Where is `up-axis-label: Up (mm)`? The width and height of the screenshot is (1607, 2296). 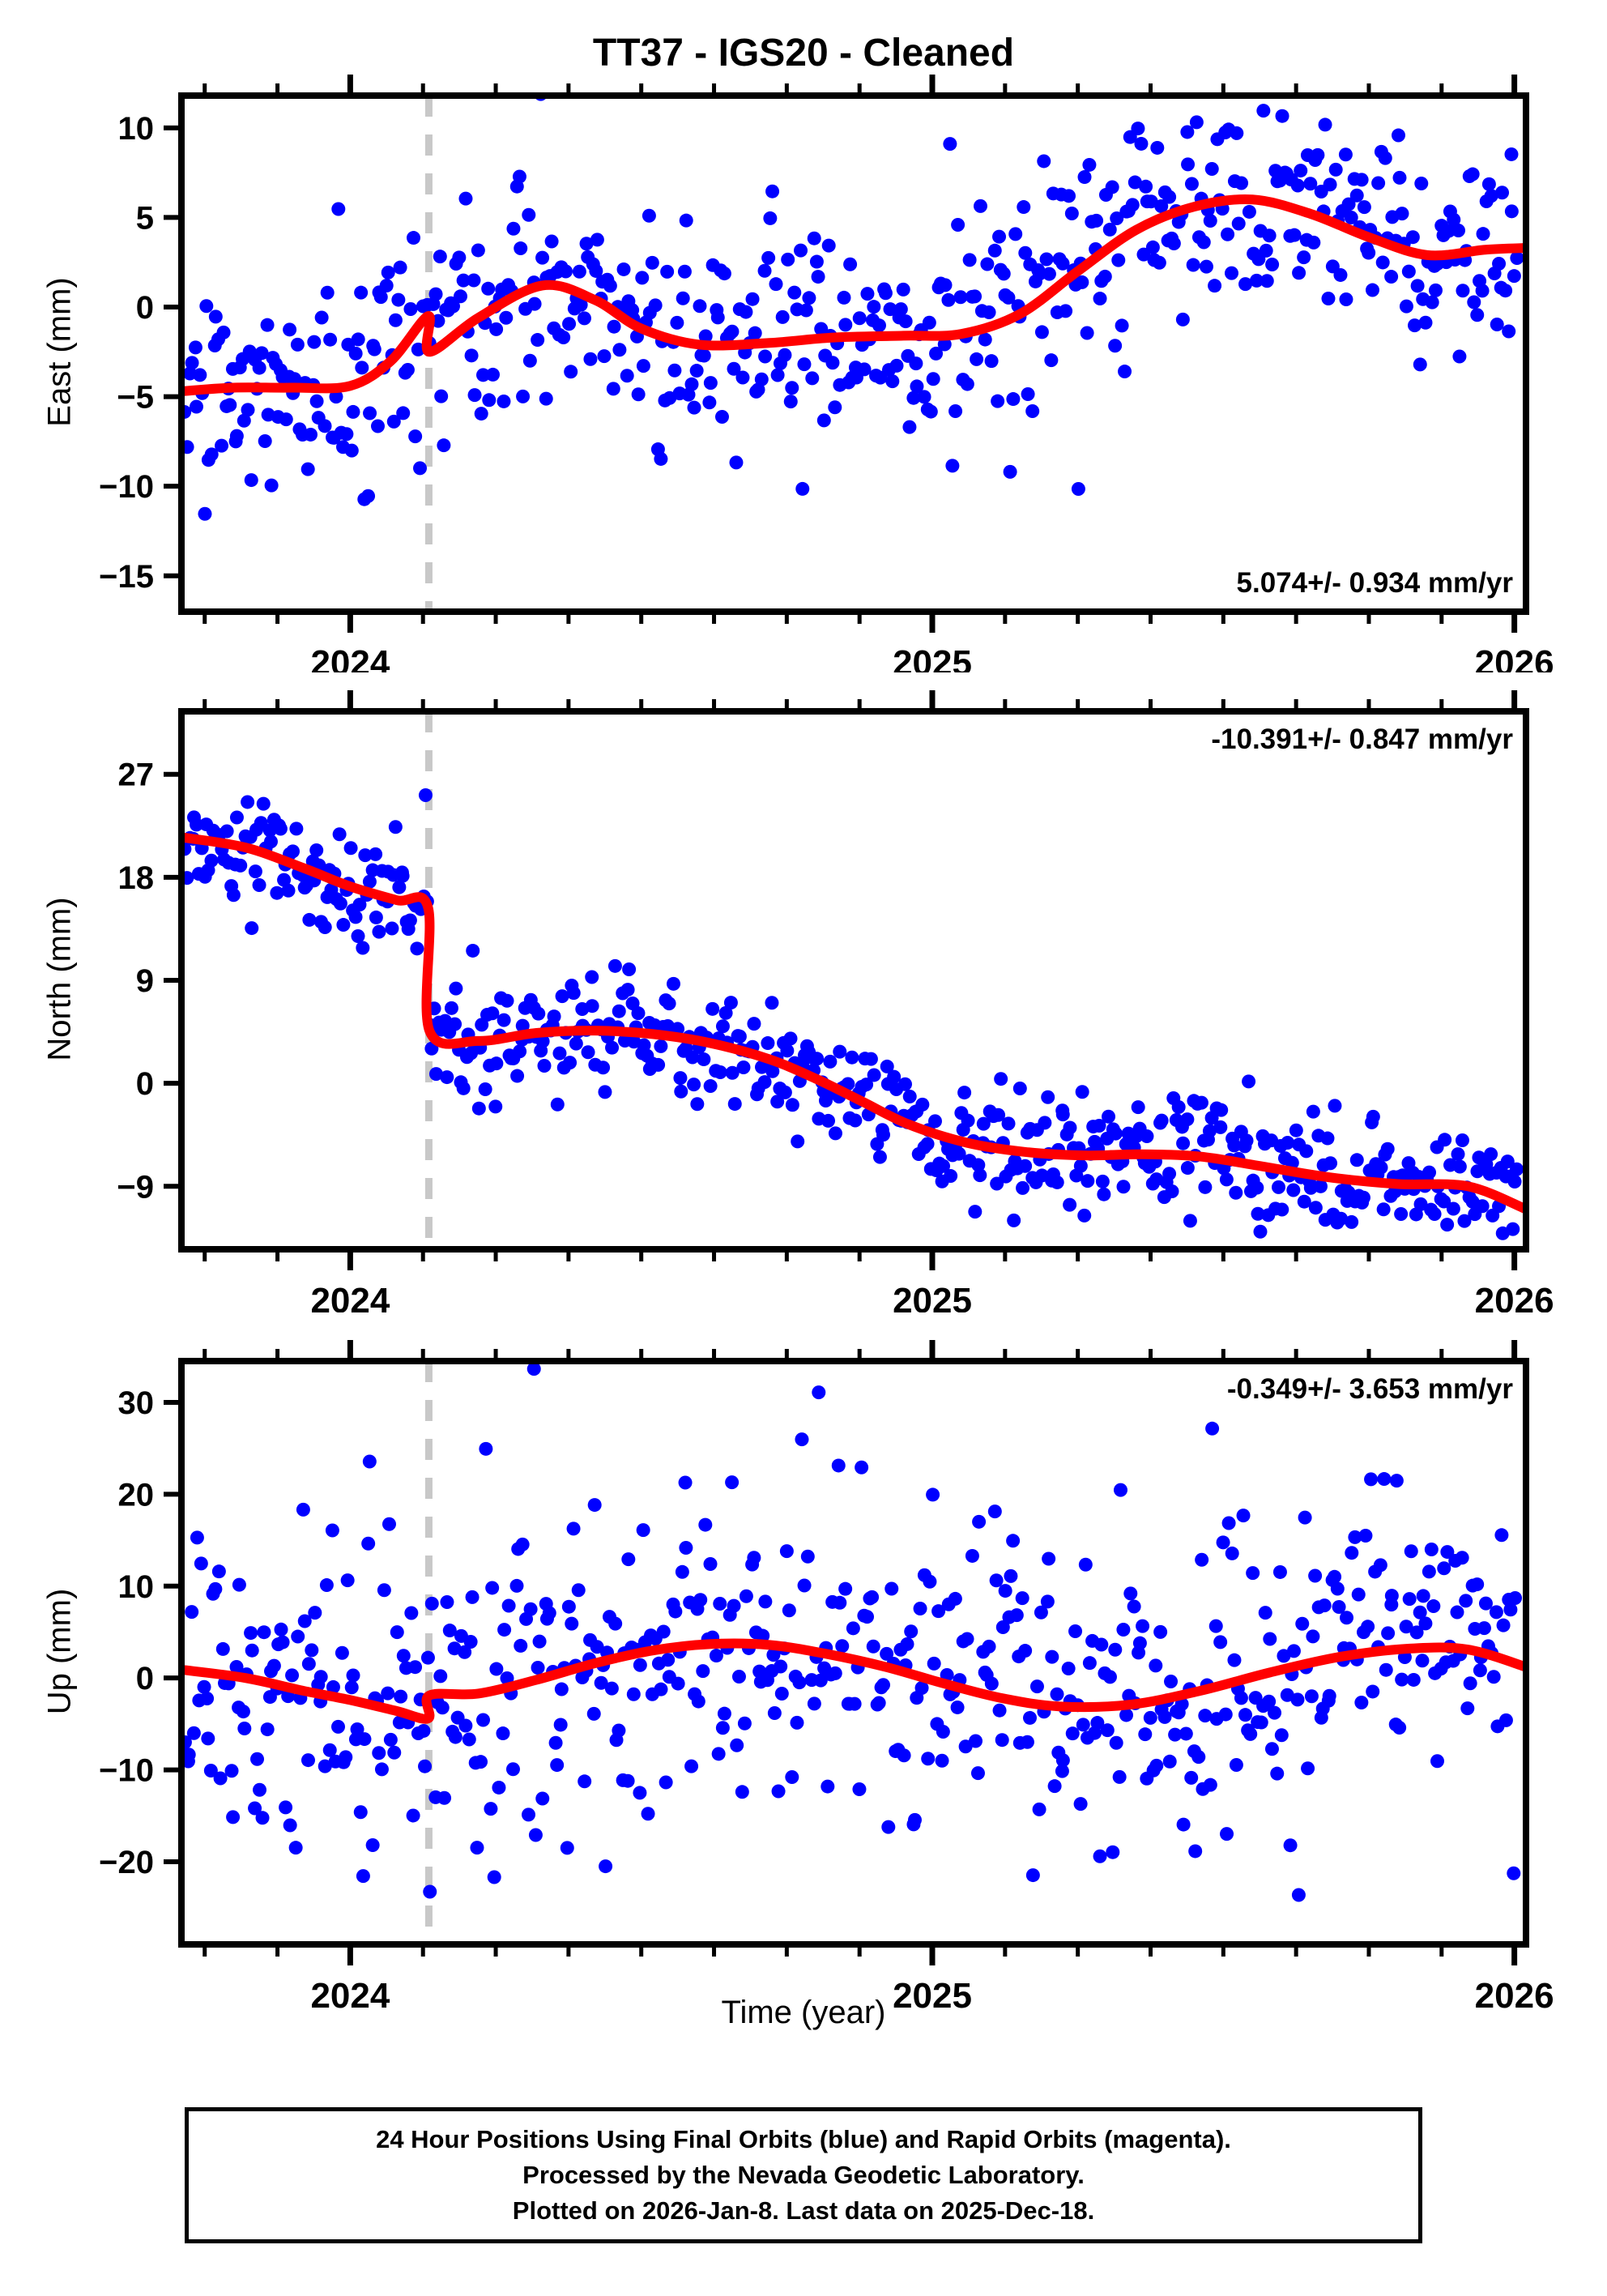
up-axis-label: Up (mm) is located at coordinates (59, 1651).